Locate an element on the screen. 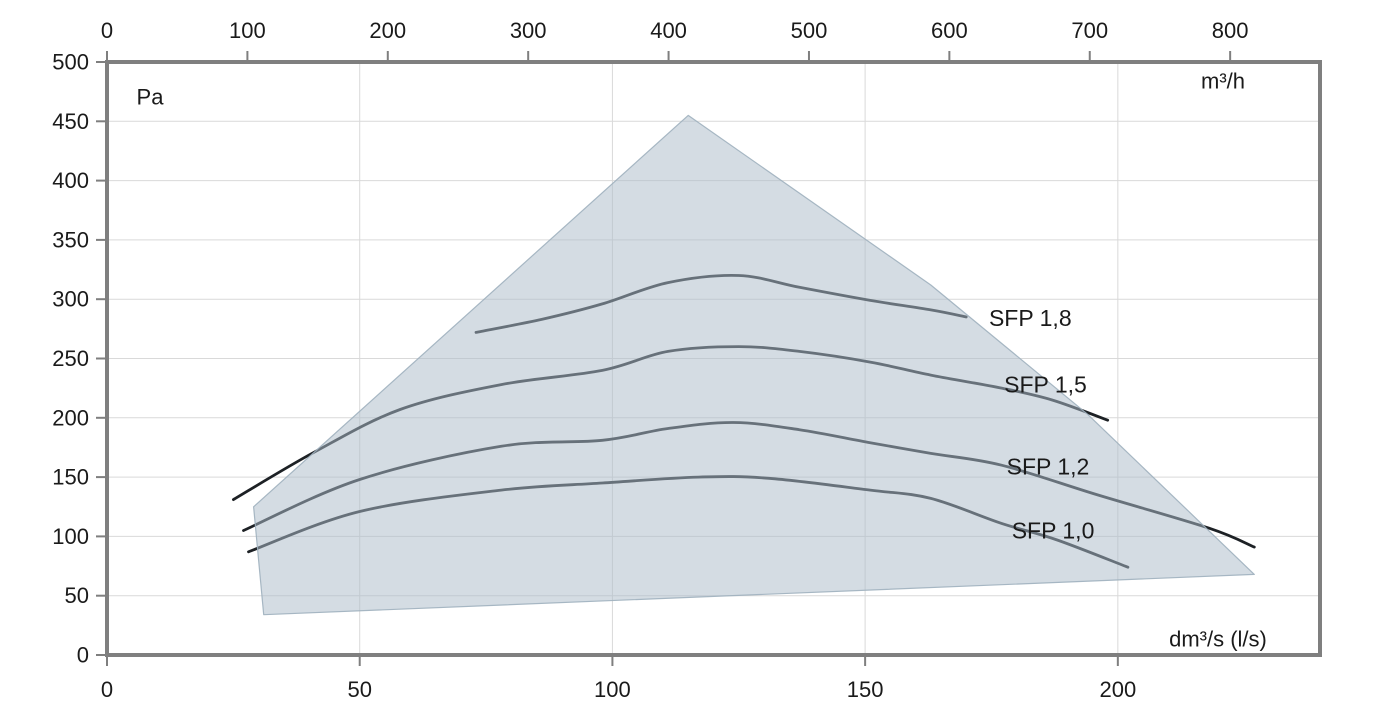 The image size is (1387, 722). label-sfp-1-5: SFP 1,5 is located at coordinates (1045, 385).